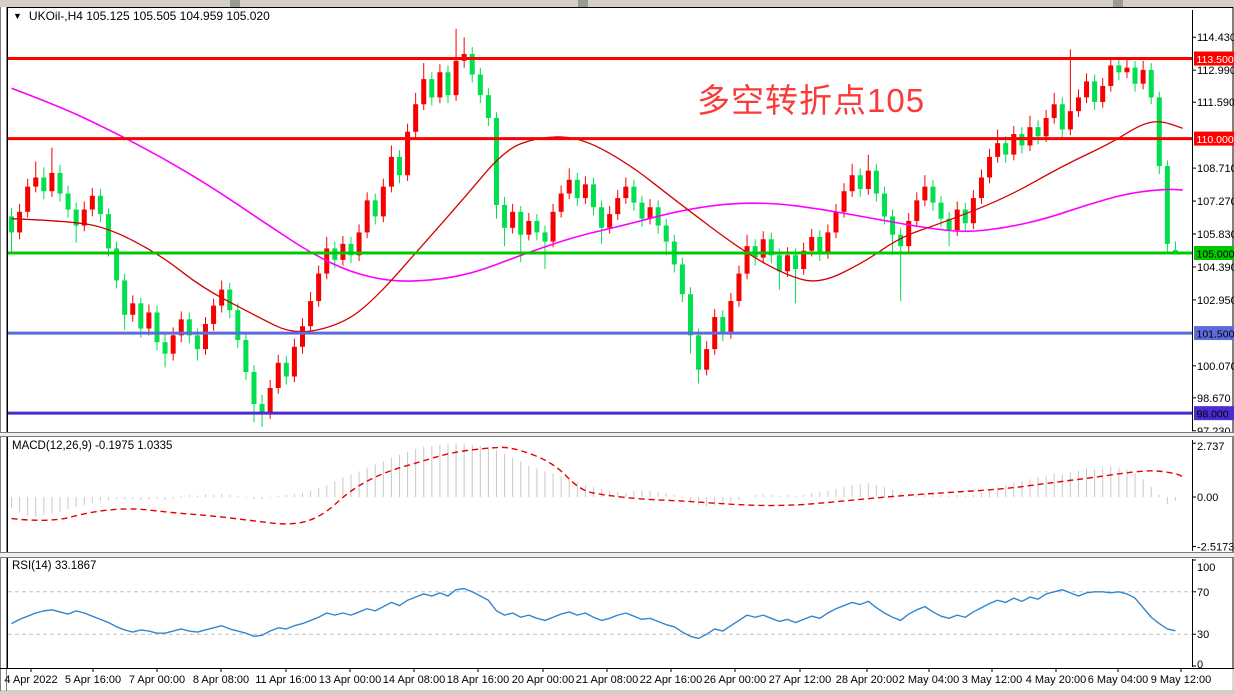 This screenshot has height=695, width=1234. I want to click on macd-tick-label: 2.737, so click(1211, 447).